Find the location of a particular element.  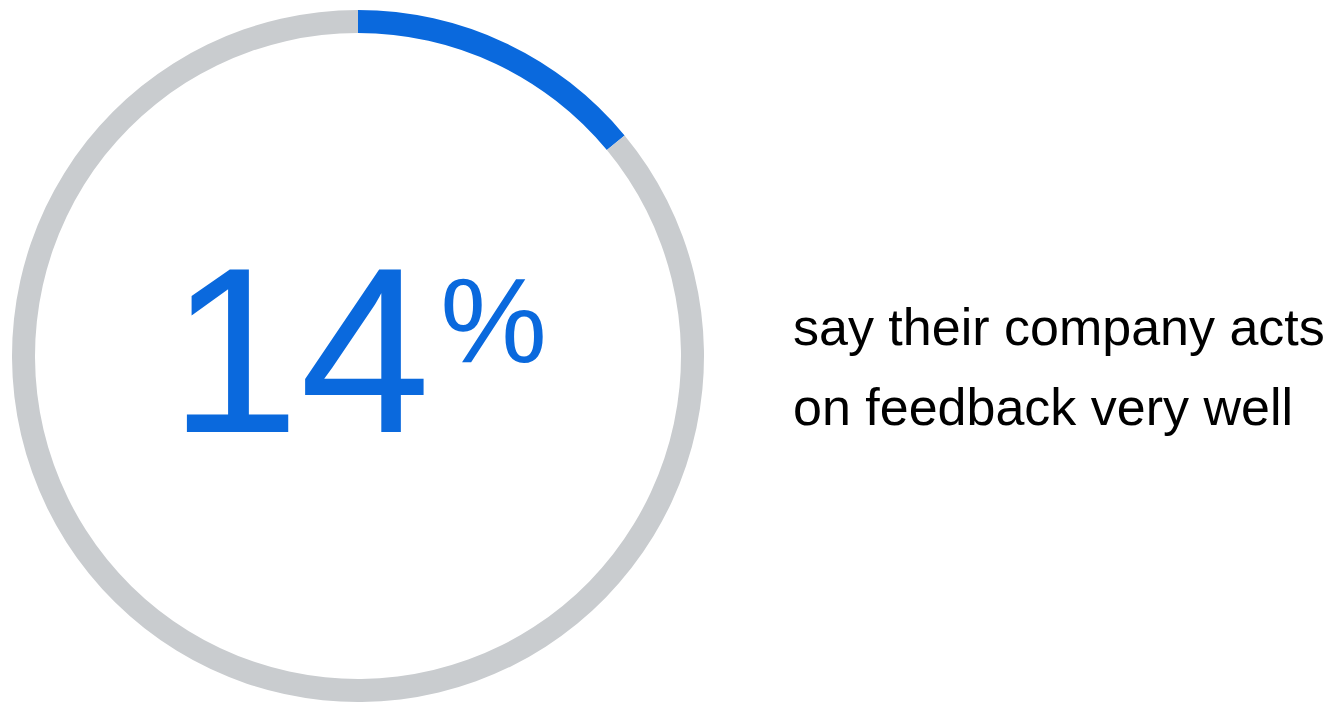

data-label: 14$^{%}$ is located at coordinates (358, 350).